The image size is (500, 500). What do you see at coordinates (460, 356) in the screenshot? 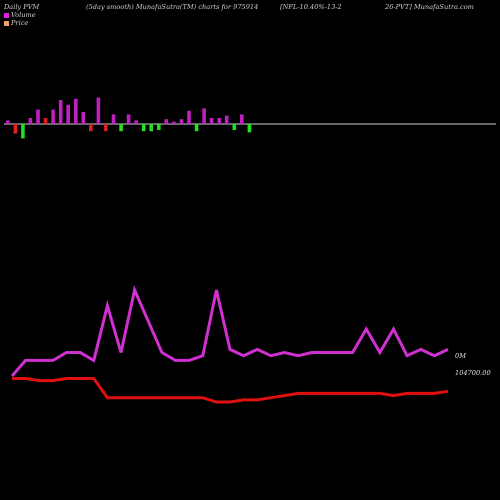
I see `volume-axis-label: 0M` at bounding box center [460, 356].